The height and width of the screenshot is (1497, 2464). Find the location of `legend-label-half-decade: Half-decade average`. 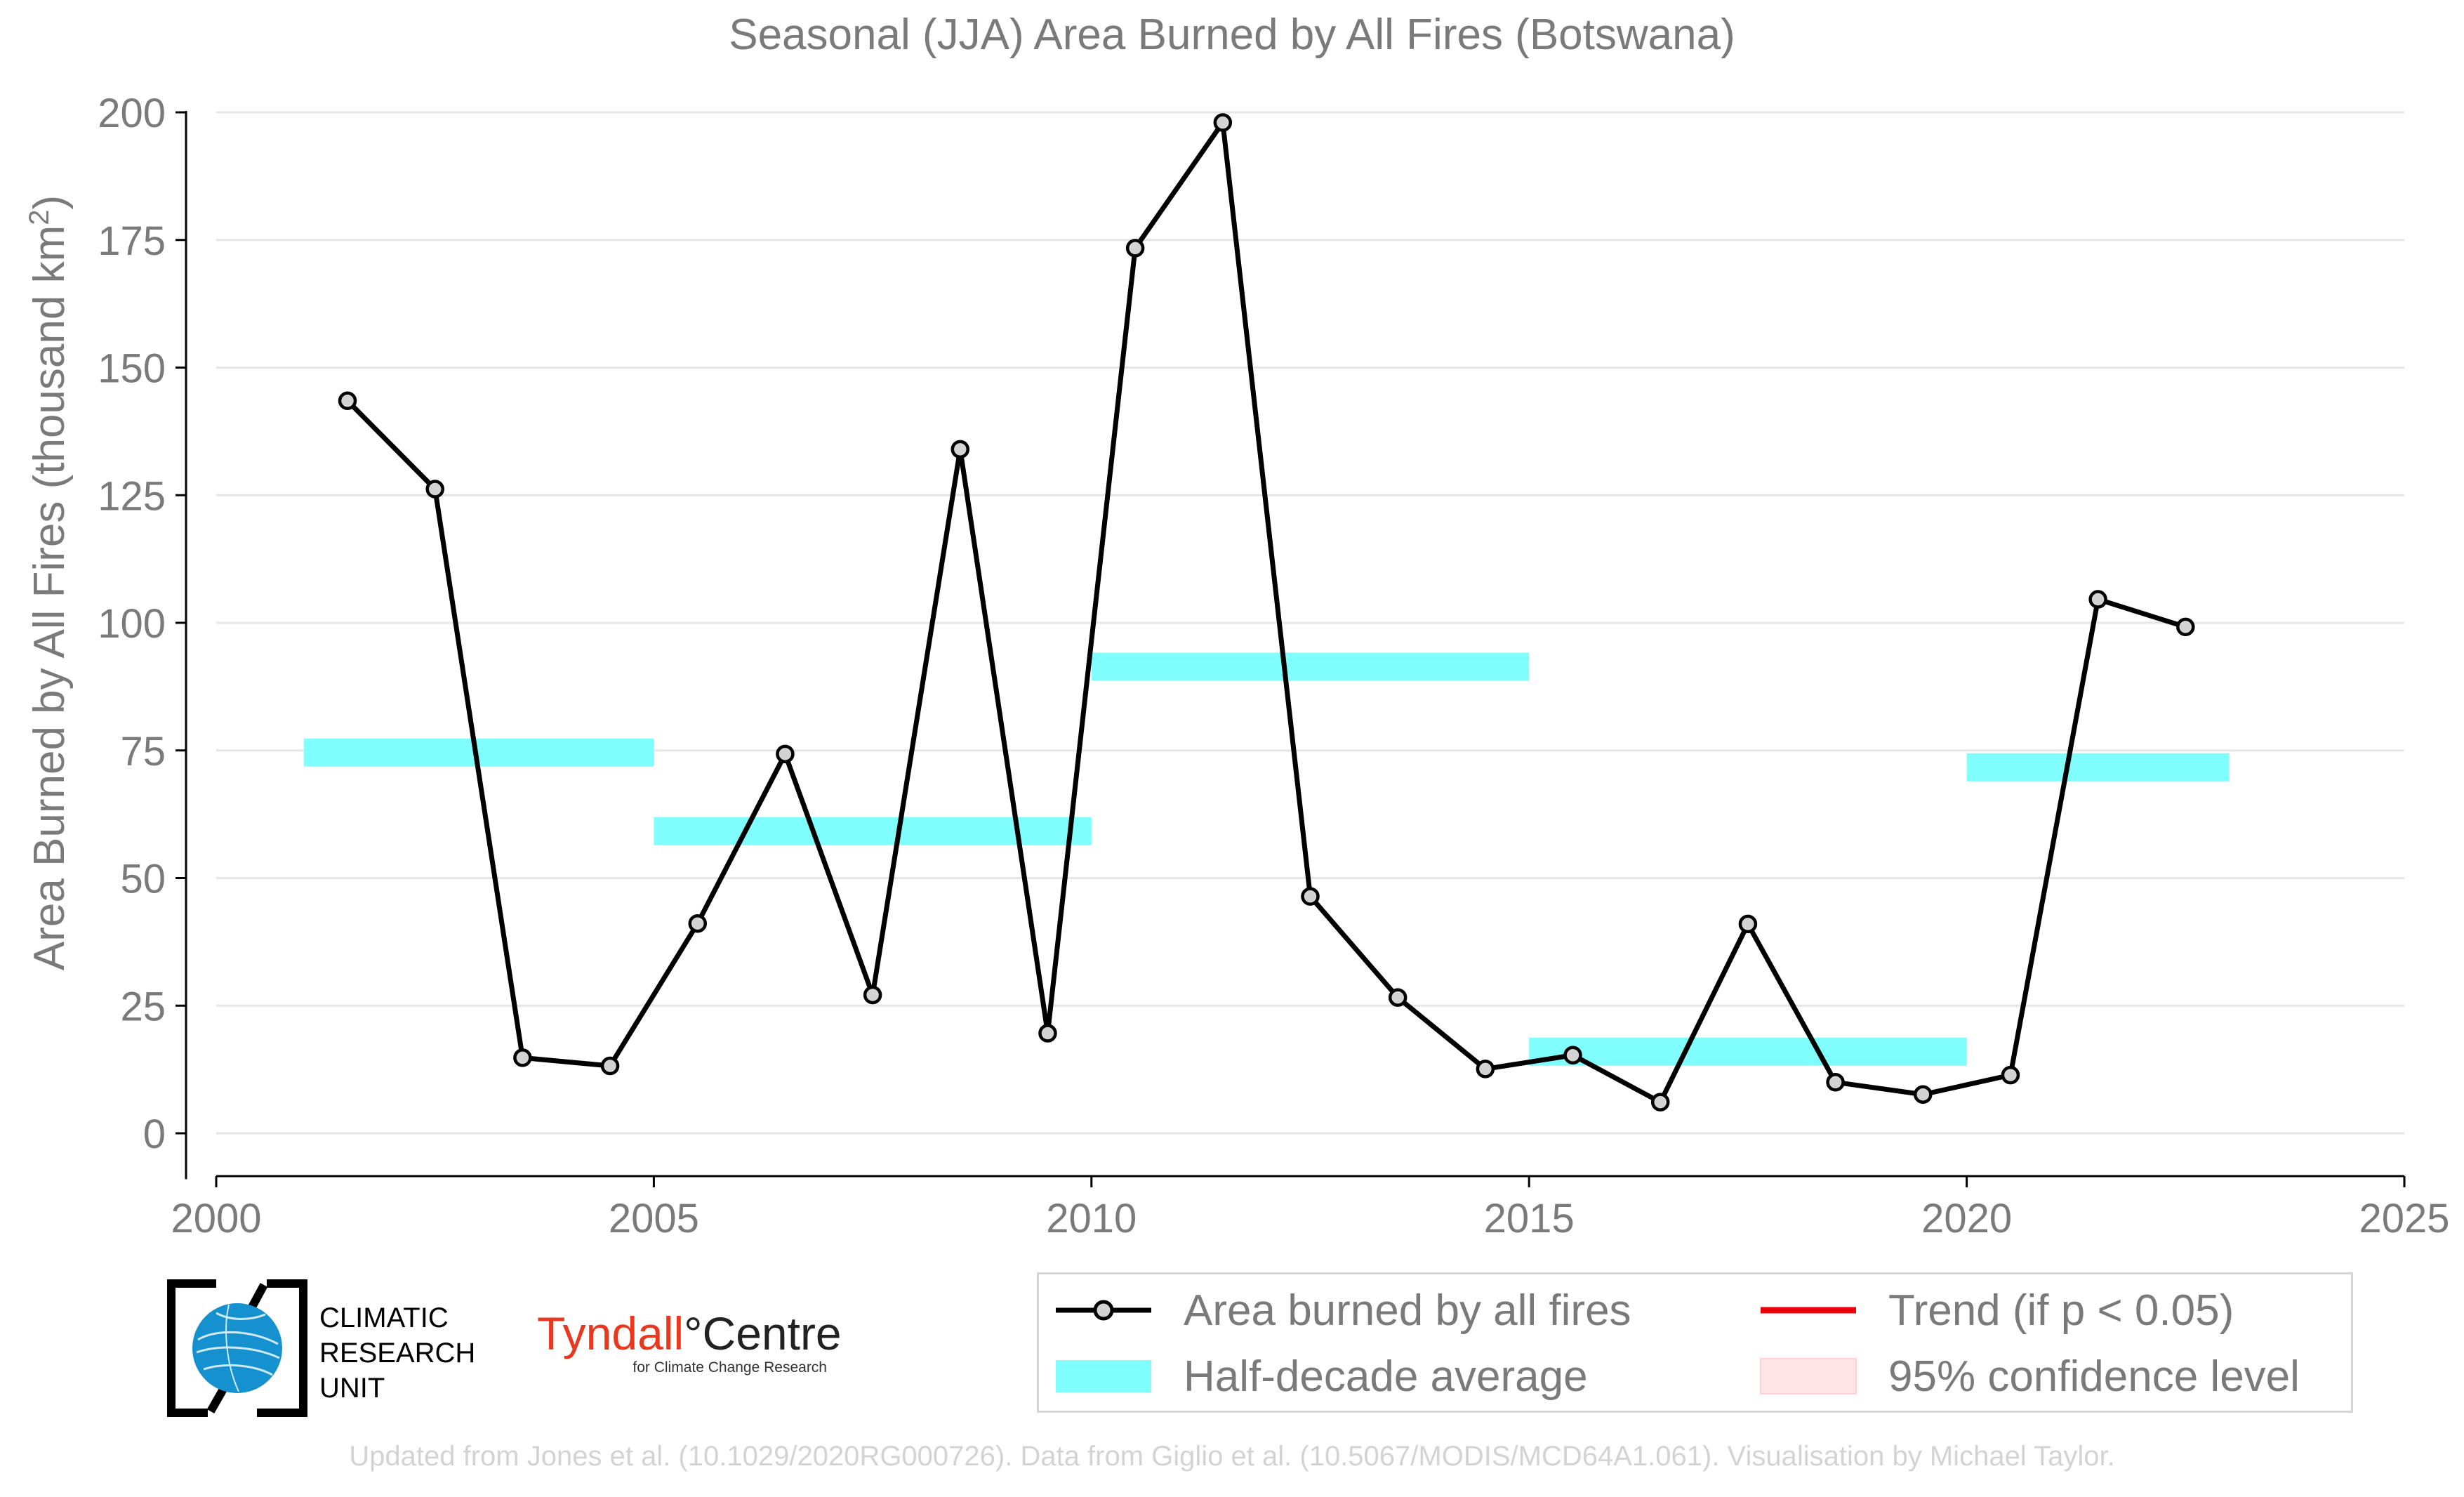

legend-label-half-decade: Half-decade average is located at coordinates (1386, 1376).